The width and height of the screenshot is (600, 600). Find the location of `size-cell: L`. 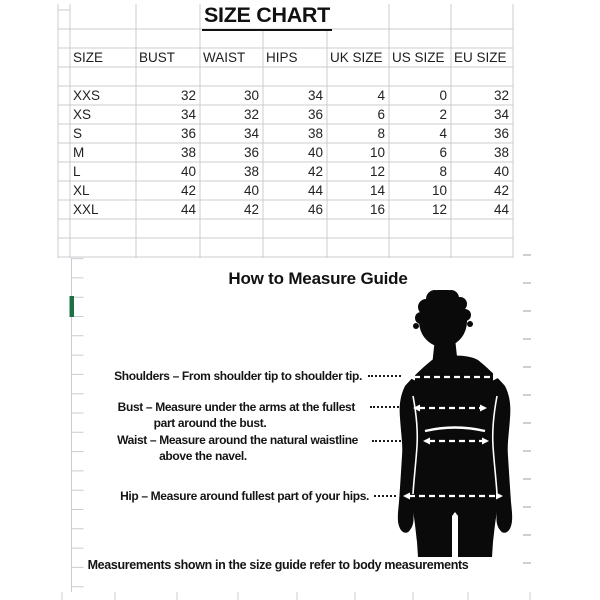

size-cell: L is located at coordinates (77, 171).